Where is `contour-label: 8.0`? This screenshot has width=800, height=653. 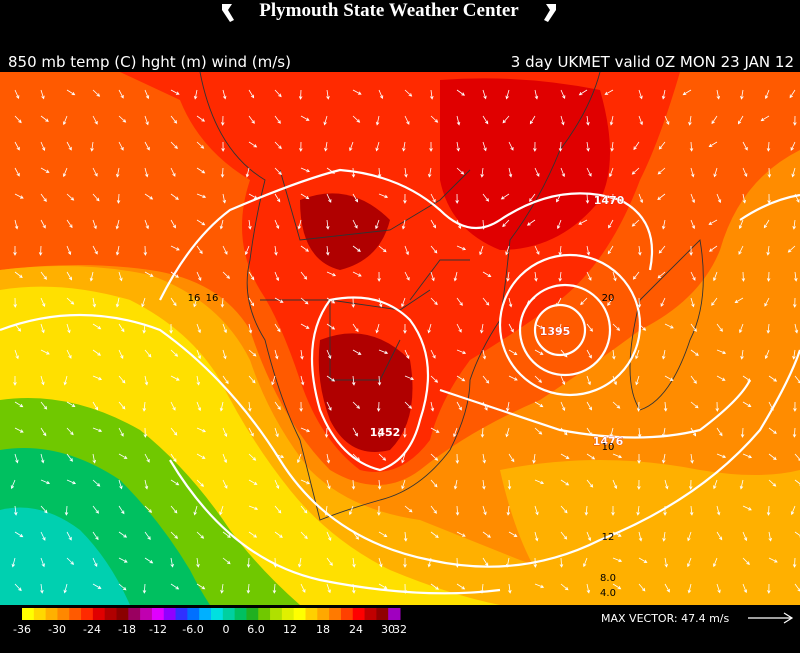 contour-label: 8.0 is located at coordinates (608, 578).